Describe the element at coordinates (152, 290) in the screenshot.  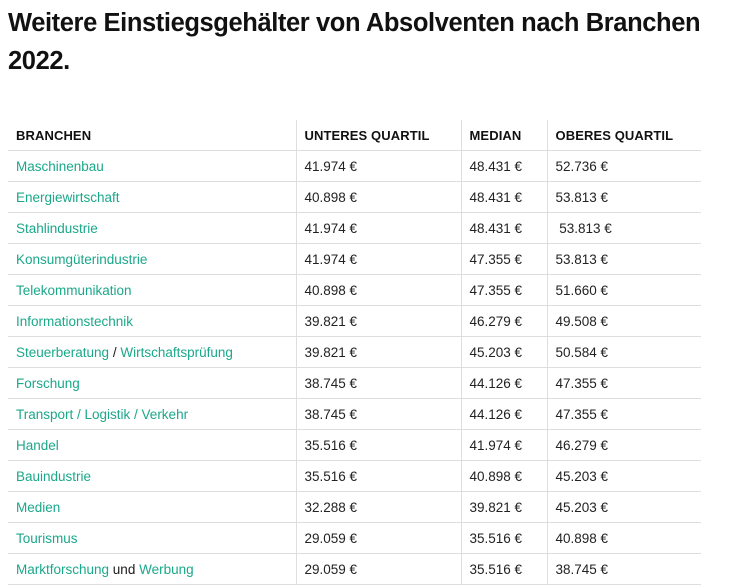
I see `cell-branche: Telekommunikation` at that location.